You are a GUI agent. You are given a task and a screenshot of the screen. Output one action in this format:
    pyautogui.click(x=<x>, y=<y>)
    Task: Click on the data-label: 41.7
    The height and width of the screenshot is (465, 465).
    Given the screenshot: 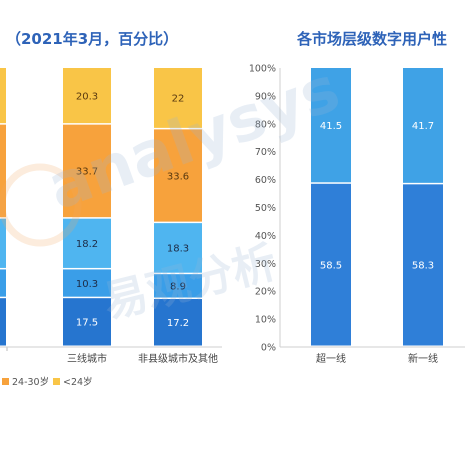 What is the action you would take?
    pyautogui.click(x=423, y=126)
    